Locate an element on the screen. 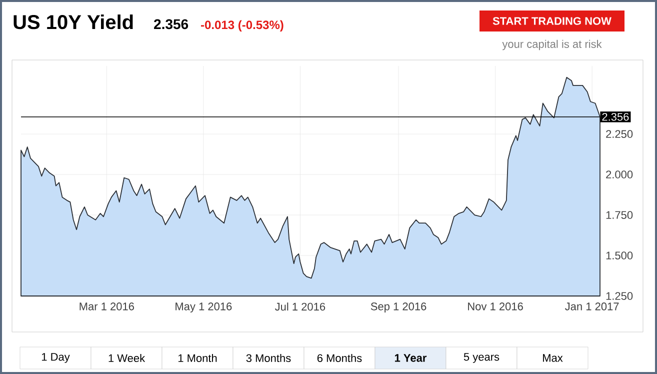  text: 1 Month is located at coordinates (197, 358).